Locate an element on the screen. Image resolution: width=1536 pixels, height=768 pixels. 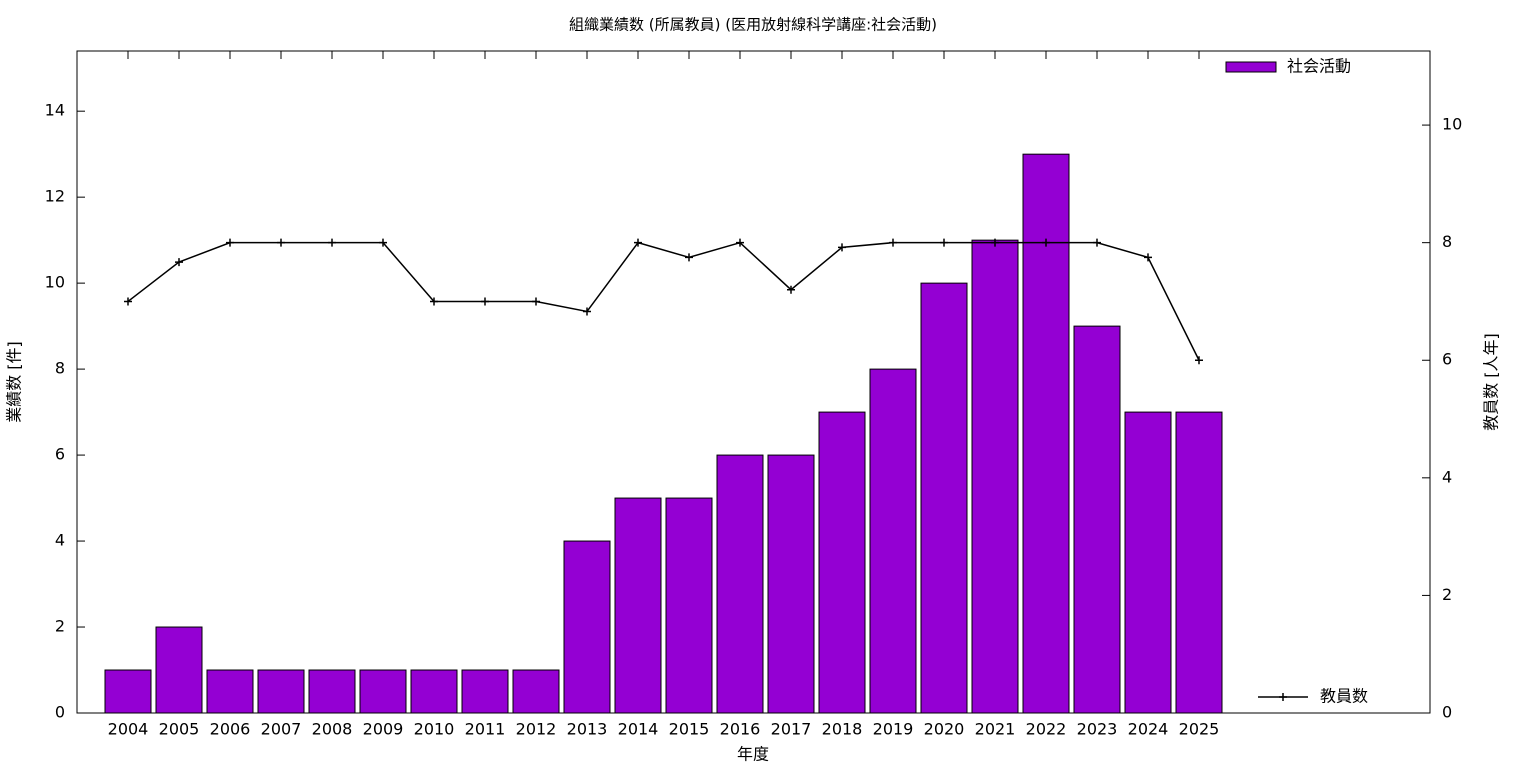
legend-label: 教員数 is located at coordinates (1344, 696).